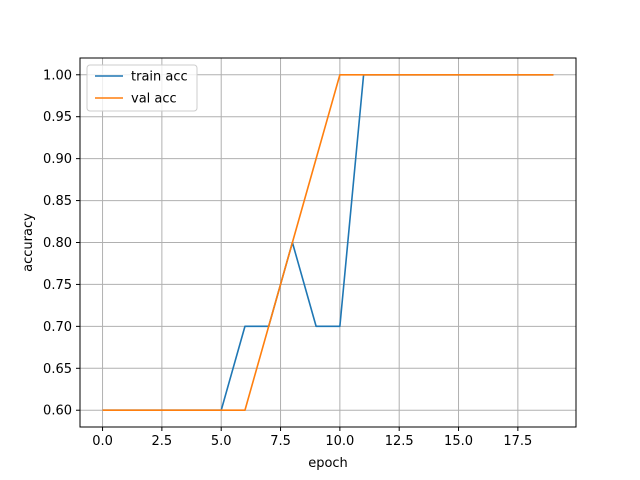 Image resolution: width=640 pixels, height=480 pixels. I want to click on y-axis-ticks: 0.60 0.65 0.70 0.75 0.80 0.85 0.90 0.95 1.00, so click(61, 243).